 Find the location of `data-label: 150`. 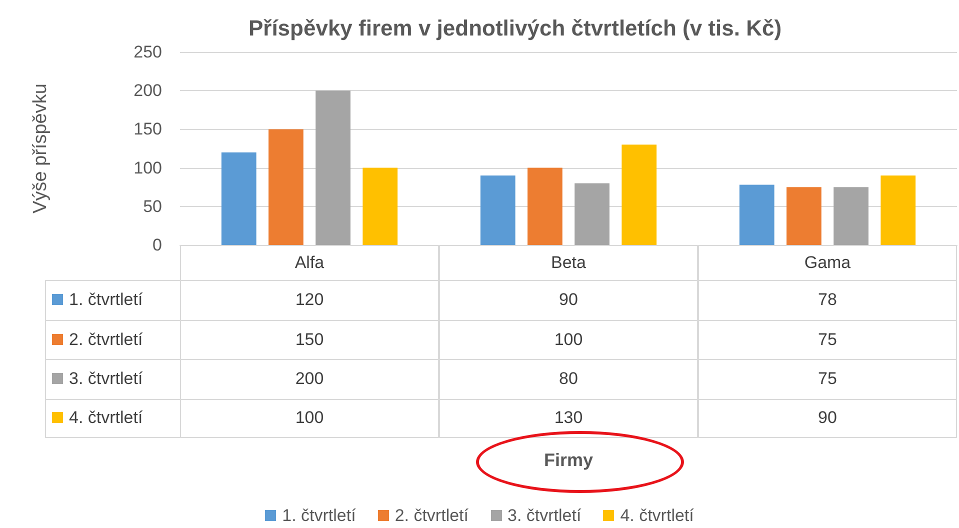

data-label: 150 is located at coordinates (309, 339).